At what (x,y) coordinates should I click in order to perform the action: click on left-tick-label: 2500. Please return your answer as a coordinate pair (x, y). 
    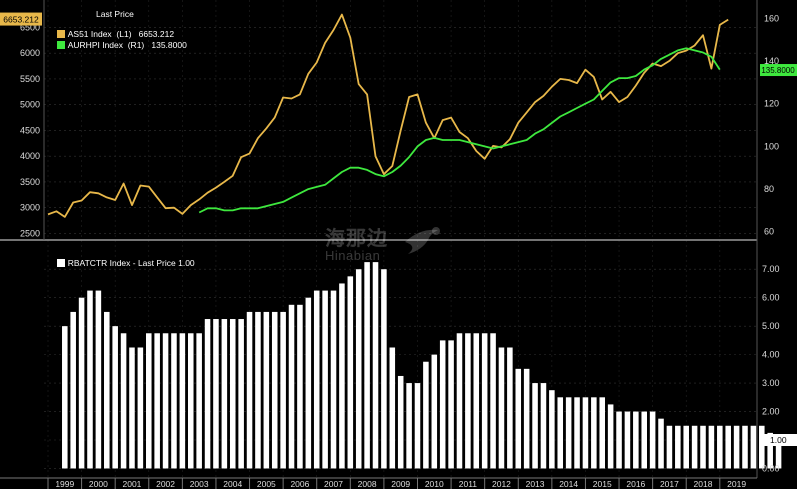
    Looking at the image, I should click on (30, 233).